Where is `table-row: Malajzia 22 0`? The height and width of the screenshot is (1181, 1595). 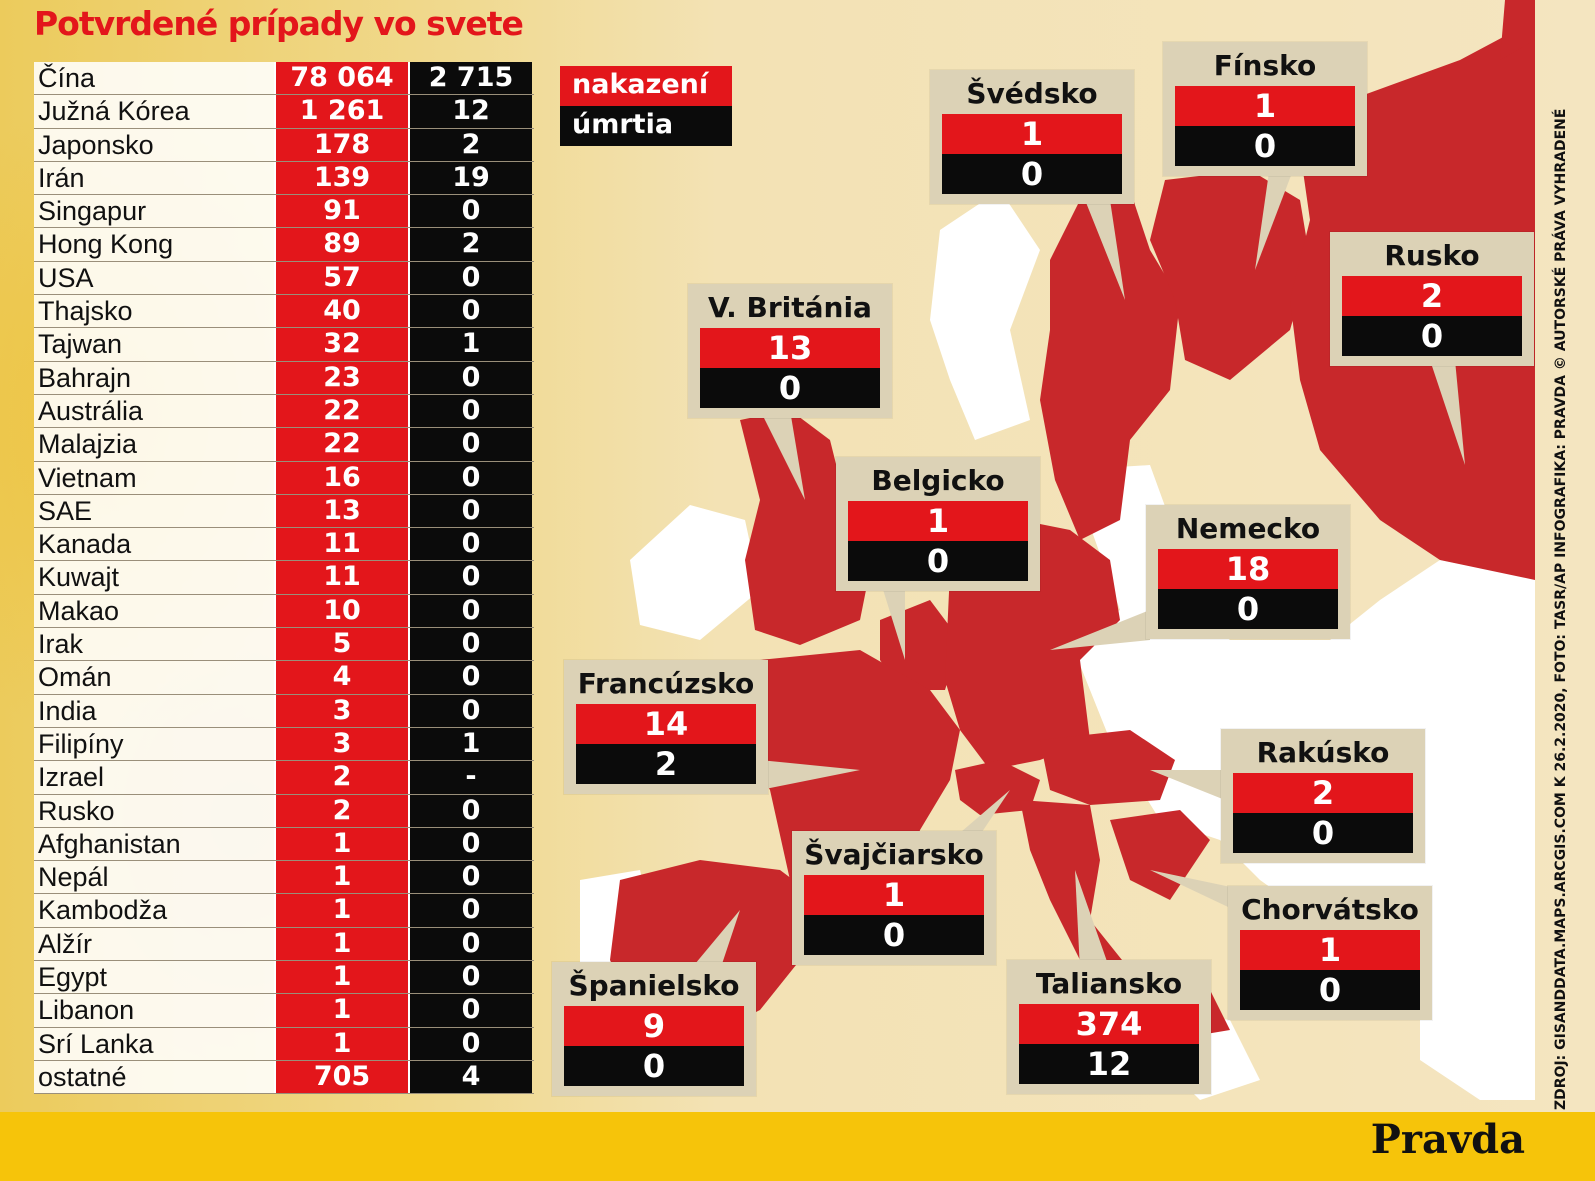 table-row: Malajzia 22 0 is located at coordinates (284, 445).